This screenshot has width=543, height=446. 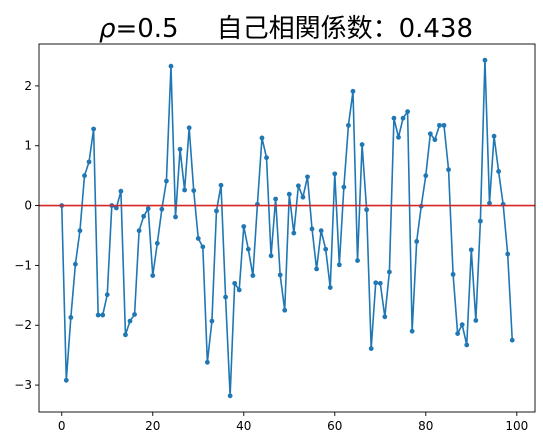 I want to click on x-tick-label: 40, so click(x=243, y=426).